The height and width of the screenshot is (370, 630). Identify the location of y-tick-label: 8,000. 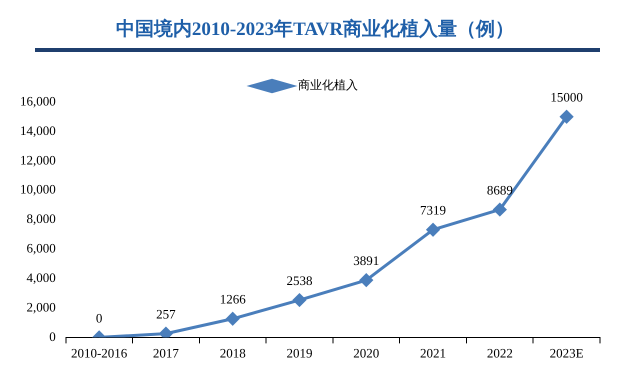
(41, 218).